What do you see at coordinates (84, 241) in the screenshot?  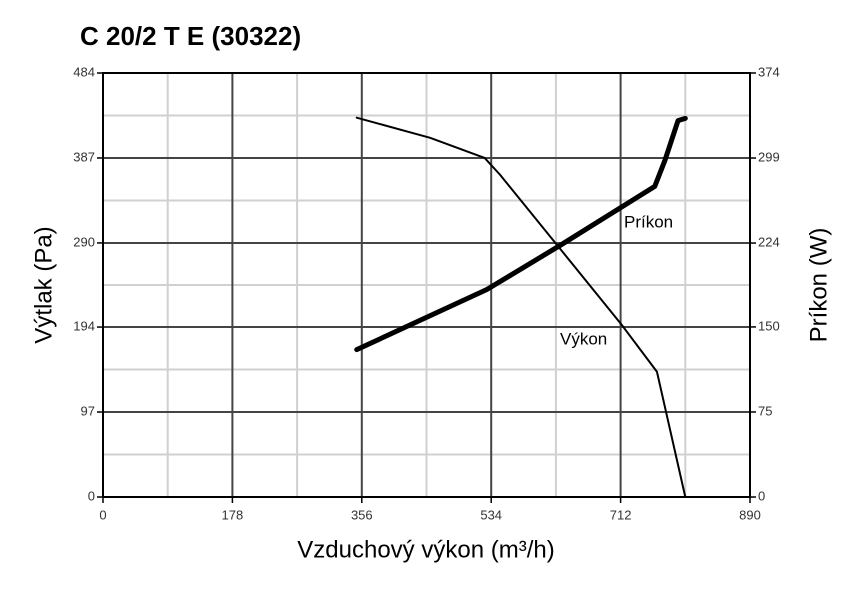 I see `y-tick-label: 290` at bounding box center [84, 241].